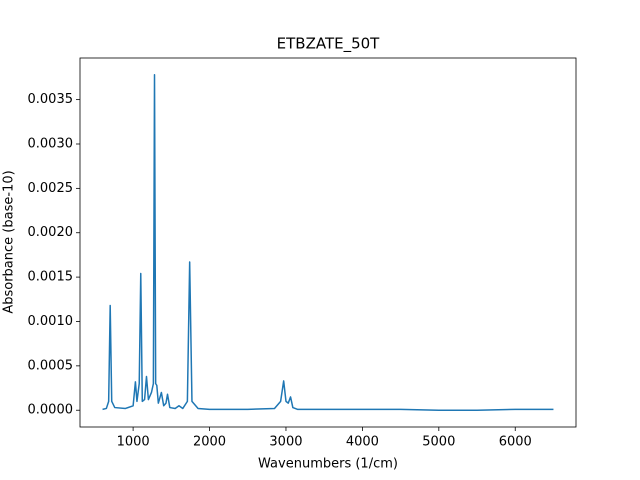 Image resolution: width=640 pixels, height=480 pixels. What do you see at coordinates (438, 442) in the screenshot?
I see `x-tick-label: 5000` at bounding box center [438, 442].